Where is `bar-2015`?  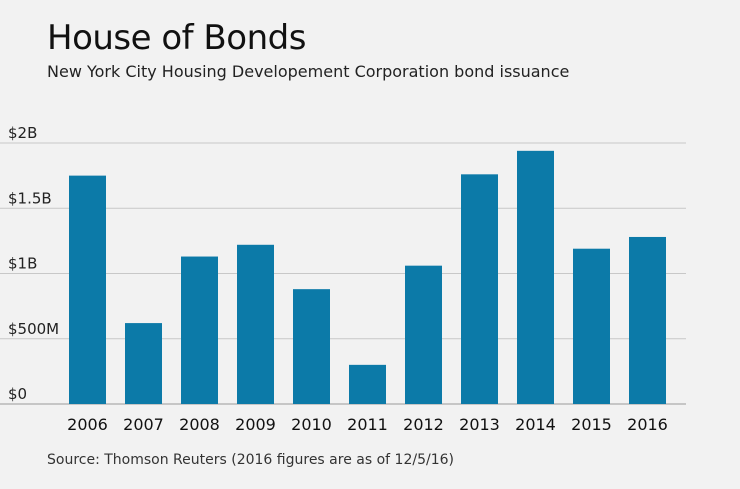
bar-2015 is located at coordinates (591, 326).